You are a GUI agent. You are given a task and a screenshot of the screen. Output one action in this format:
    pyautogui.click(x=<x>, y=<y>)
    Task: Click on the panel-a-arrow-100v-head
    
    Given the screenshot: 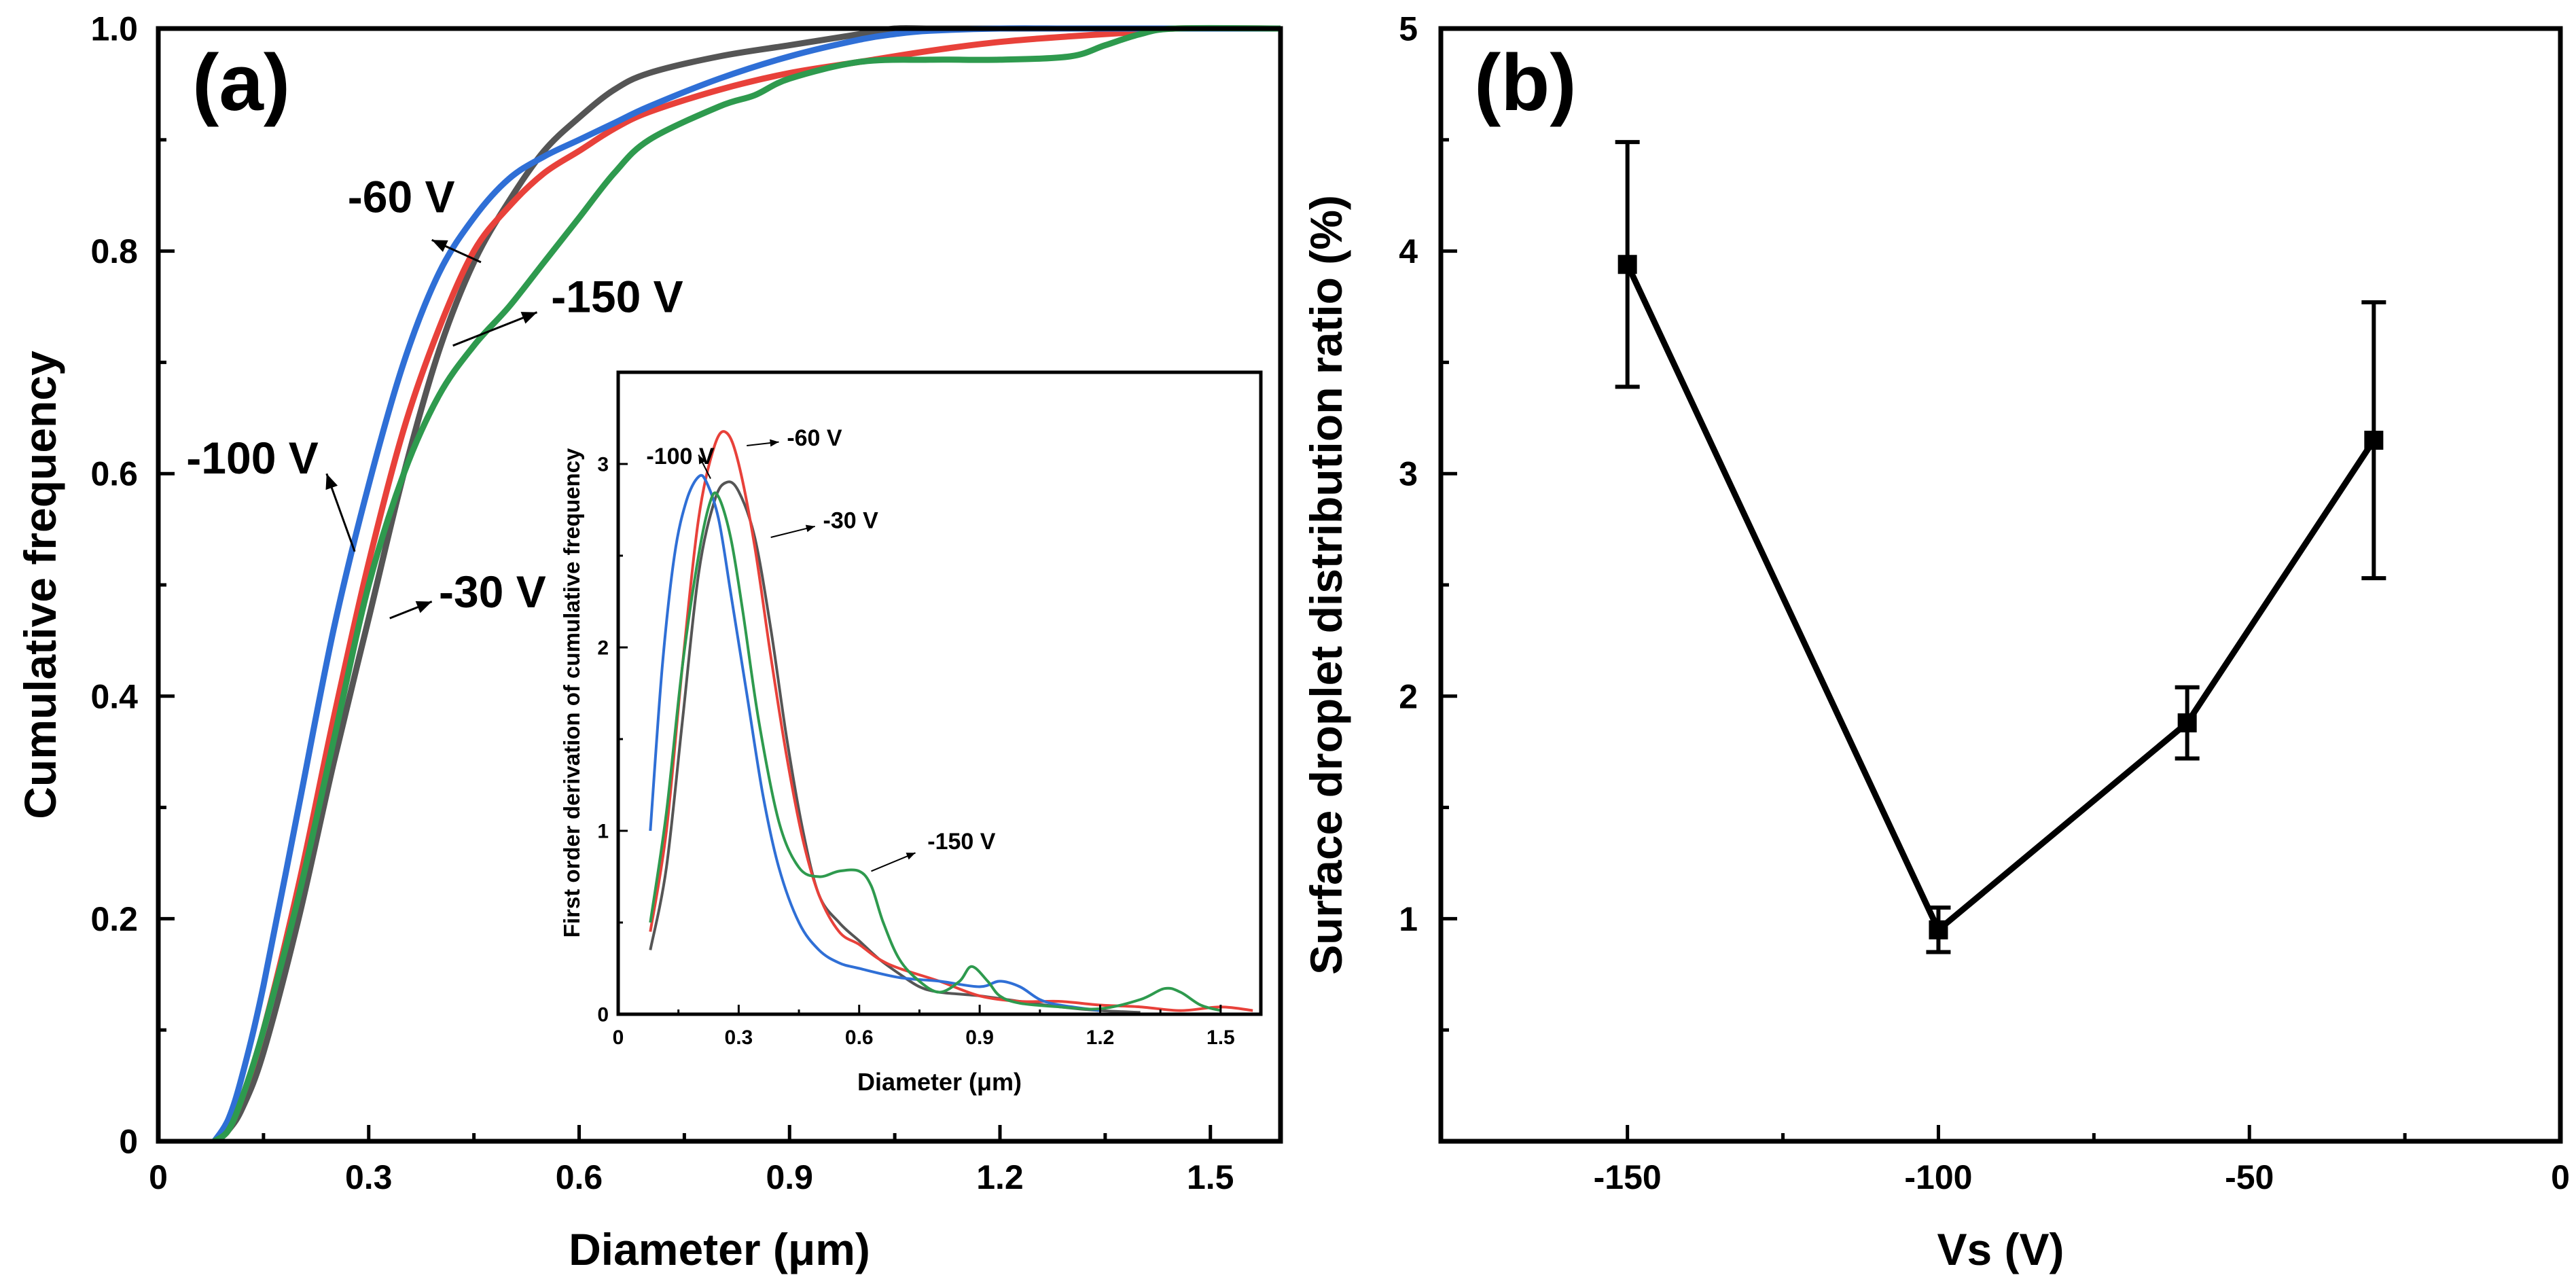 What is the action you would take?
    pyautogui.click(x=331, y=481)
    